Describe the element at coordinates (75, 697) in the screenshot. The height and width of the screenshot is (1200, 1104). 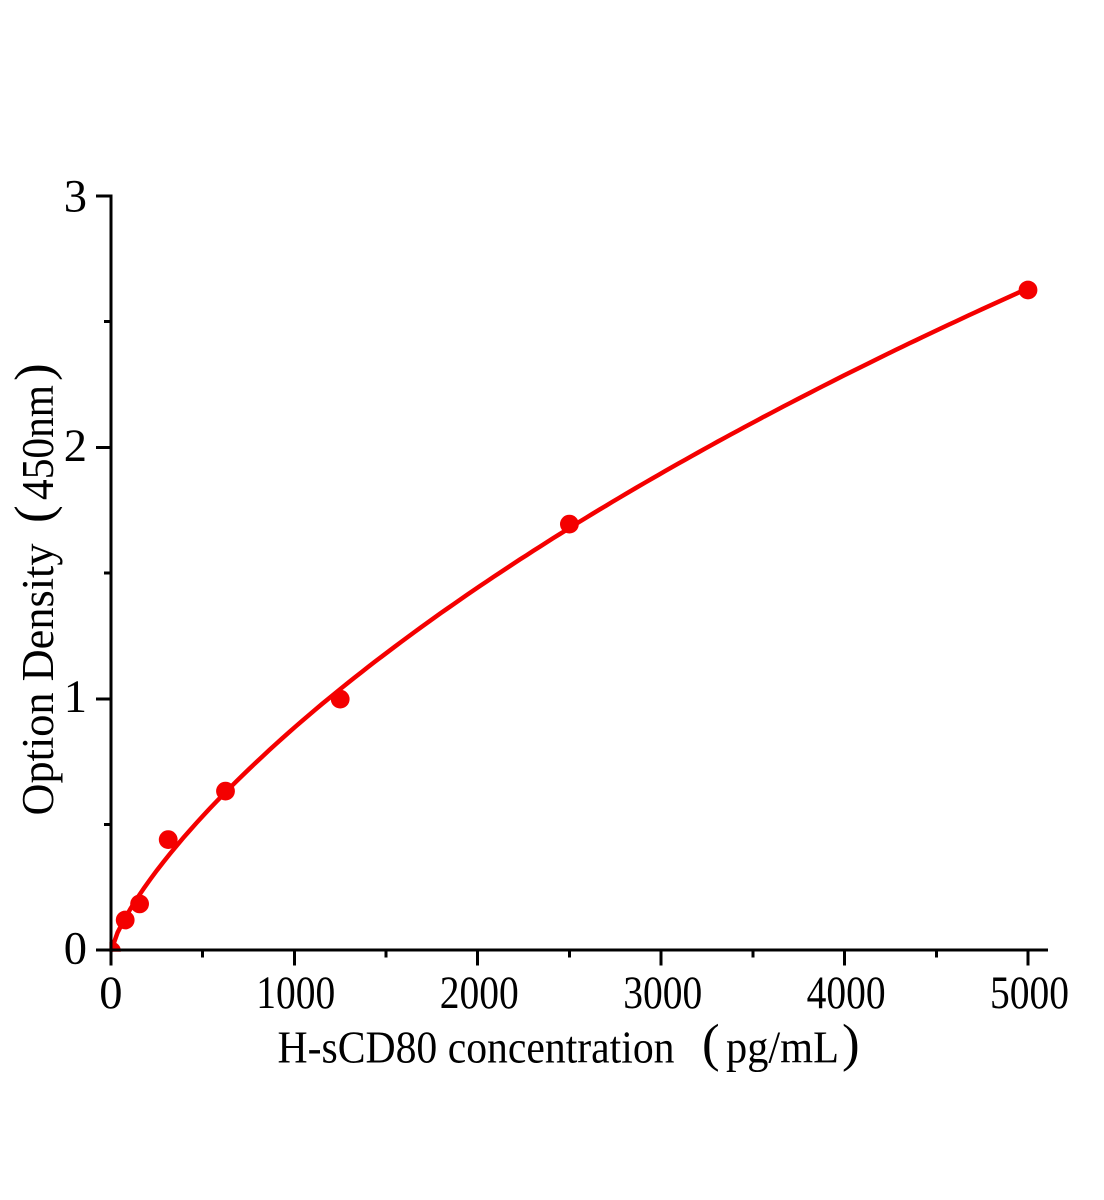
I see `svg-text: 1` at that location.